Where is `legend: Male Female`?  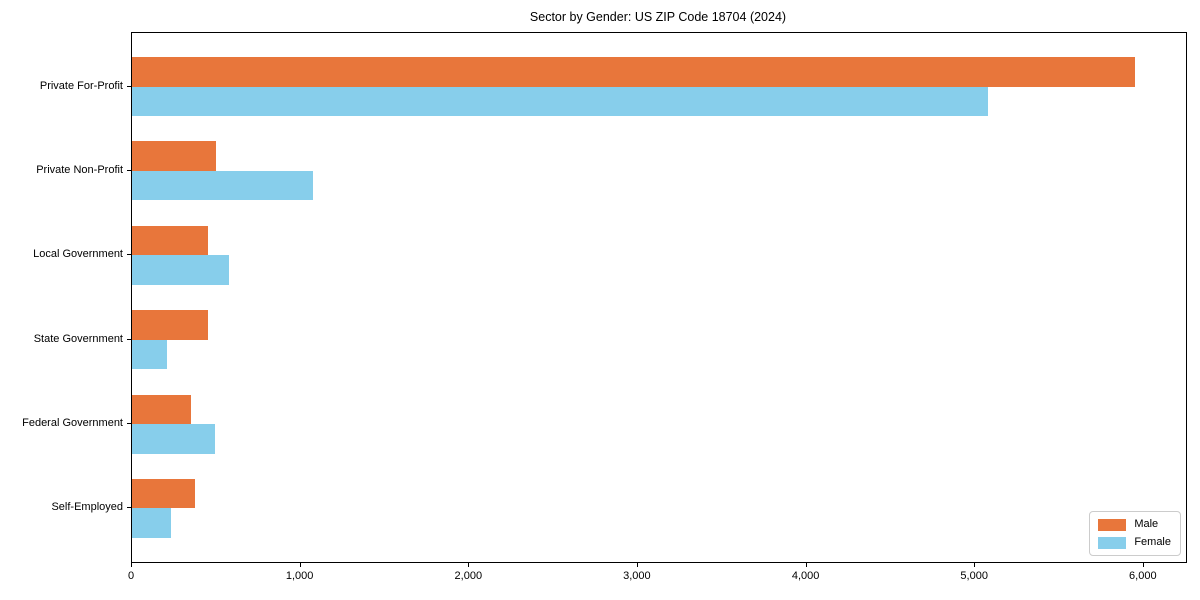 legend: Male Female is located at coordinates (1135, 533).